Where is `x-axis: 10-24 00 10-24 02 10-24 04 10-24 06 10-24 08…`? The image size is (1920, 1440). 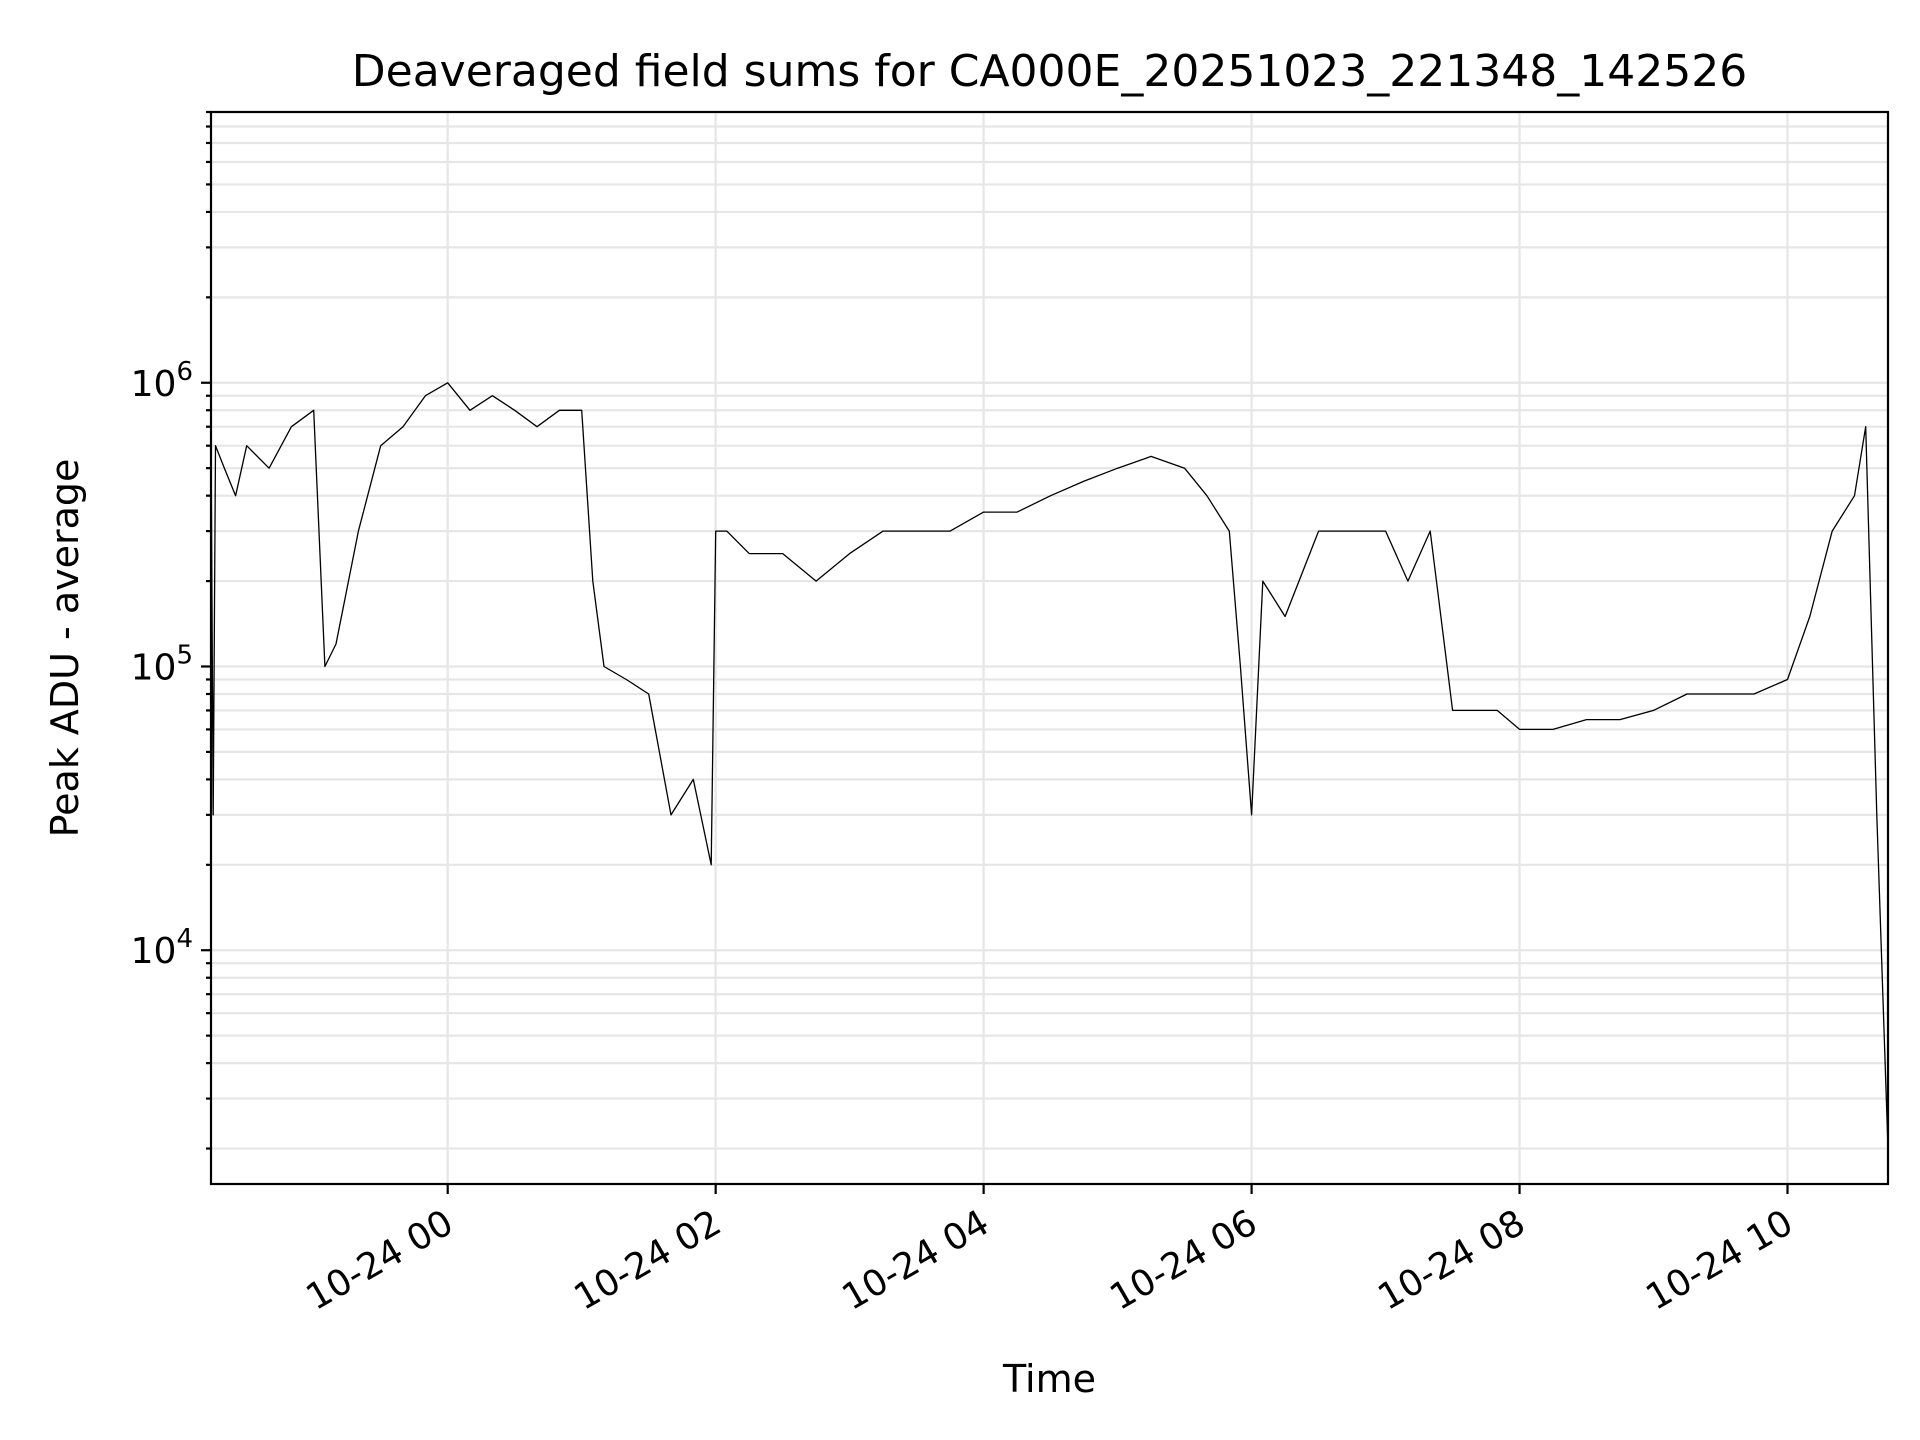
x-axis: 10-24 00 10-24 02 10-24 04 10-24 06 10-24 08… is located at coordinates (1050, 1251).